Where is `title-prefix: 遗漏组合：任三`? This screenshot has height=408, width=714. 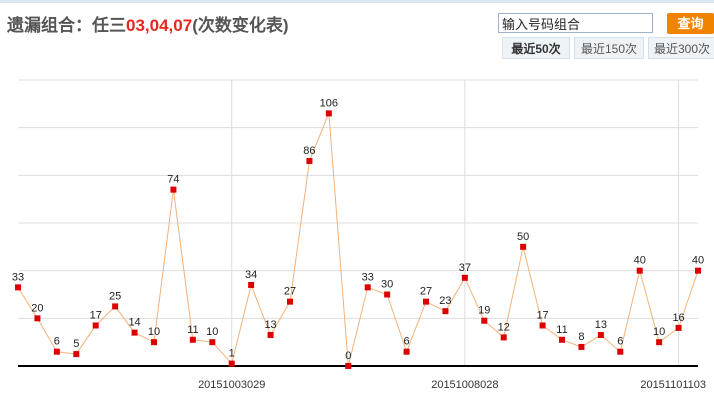 title-prefix: 遗漏组合：任三 is located at coordinates (66, 25).